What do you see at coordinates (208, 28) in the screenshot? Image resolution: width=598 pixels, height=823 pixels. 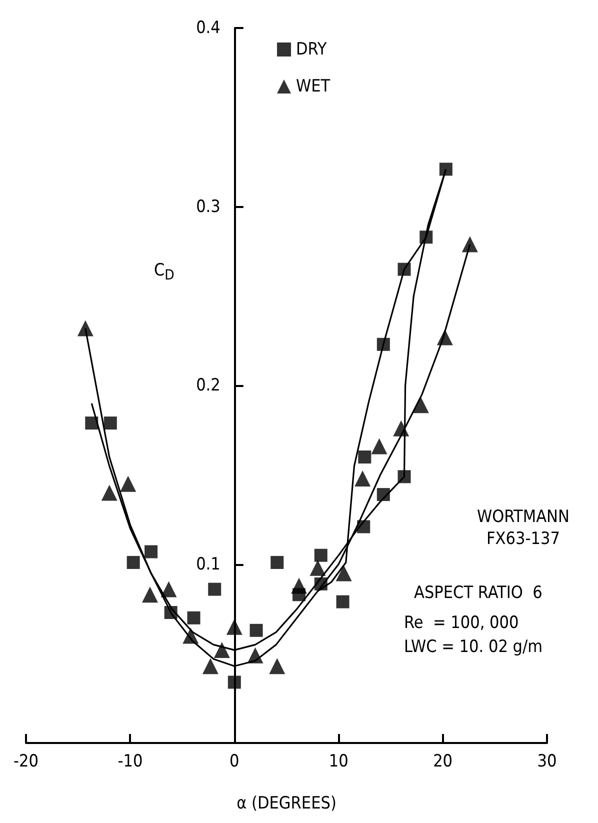 I see `y-tick-label: 0.4` at bounding box center [208, 28].